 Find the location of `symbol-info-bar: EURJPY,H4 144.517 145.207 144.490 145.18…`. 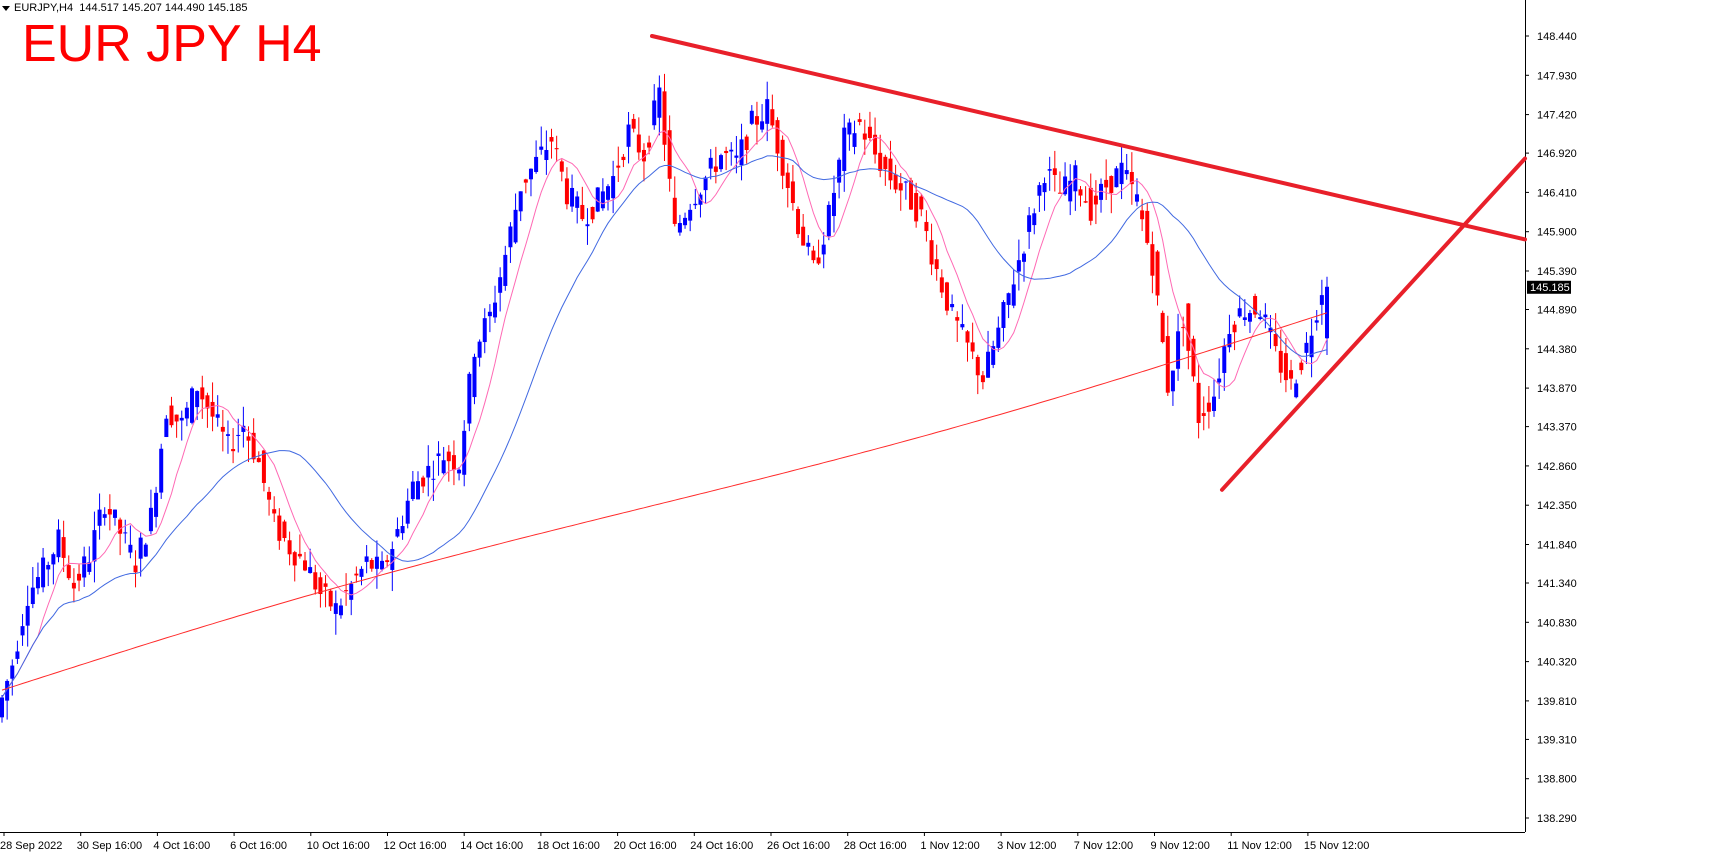

symbol-info-bar: EURJPY,H4 144.517 145.207 144.490 145.18… is located at coordinates (124, 8).